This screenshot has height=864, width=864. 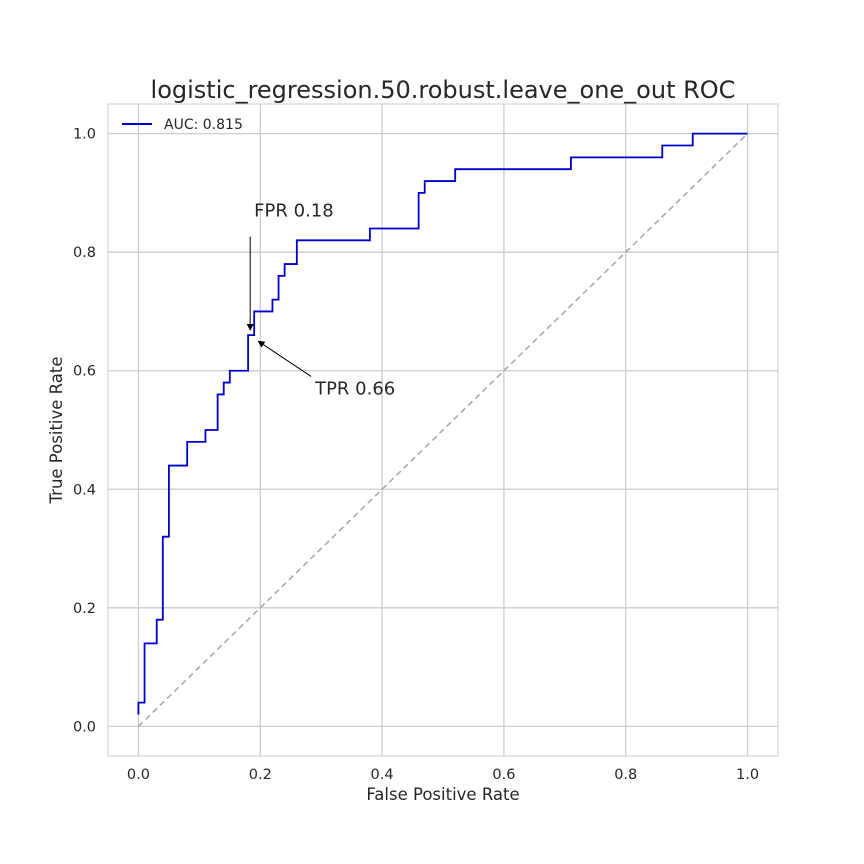 I want to click on y-tick-label: 0.2, so click(x=84, y=609).